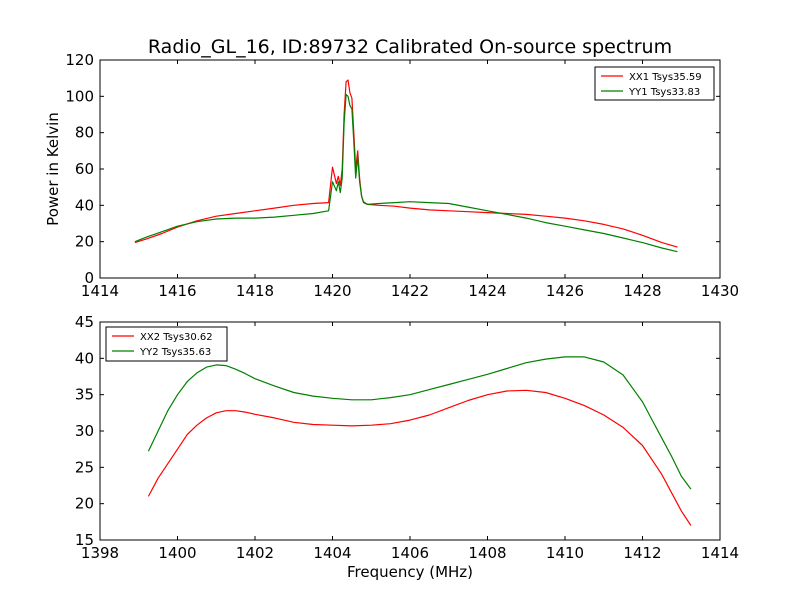 This screenshot has width=800, height=600. Describe the element at coordinates (84, 322) in the screenshot. I see `y-tick-label: 45` at that location.